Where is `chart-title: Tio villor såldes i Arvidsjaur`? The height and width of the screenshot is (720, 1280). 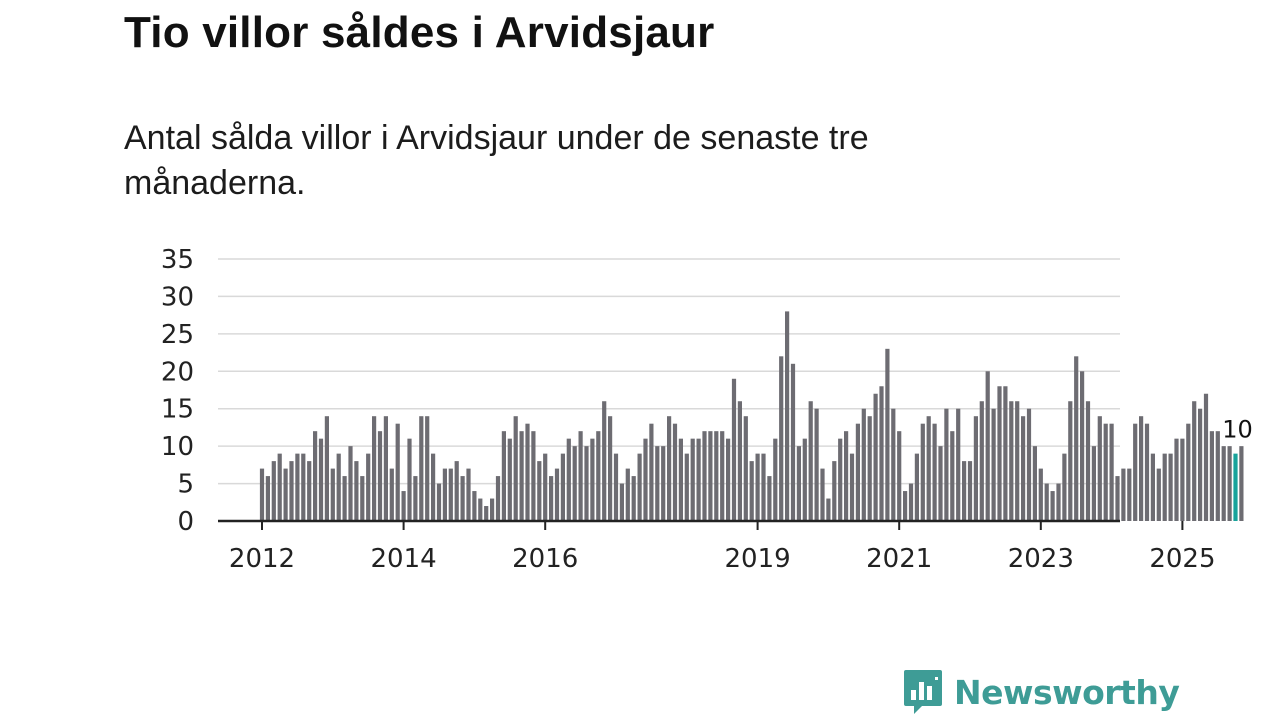 chart-title: Tio villor såldes i Arvidsjaur is located at coordinates (419, 32).